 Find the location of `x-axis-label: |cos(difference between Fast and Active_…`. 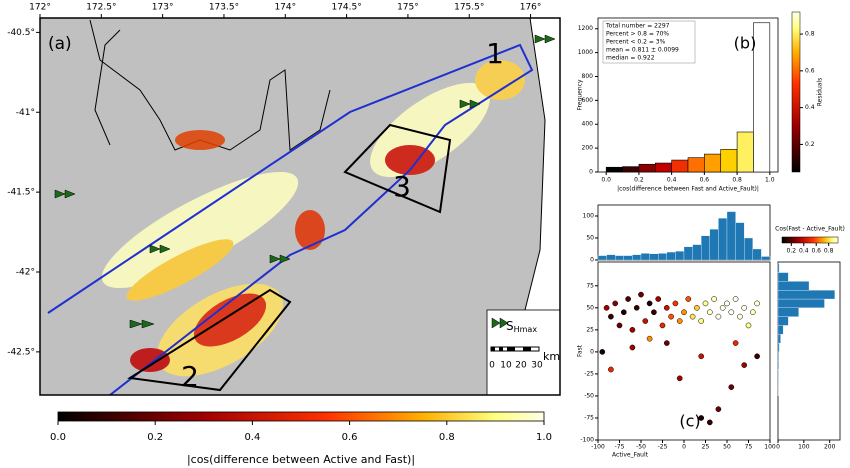

x-axis-label: |cos(difference between Fast and Active_… is located at coordinates (688, 189).